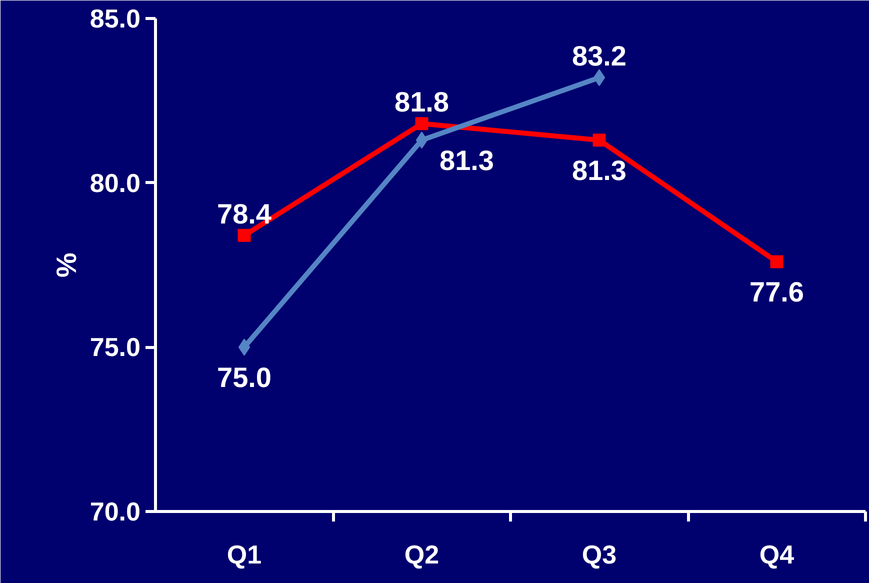 Image resolution: width=869 pixels, height=583 pixels. What do you see at coordinates (599, 56) in the screenshot?
I see `data-label: 83.2` at bounding box center [599, 56].